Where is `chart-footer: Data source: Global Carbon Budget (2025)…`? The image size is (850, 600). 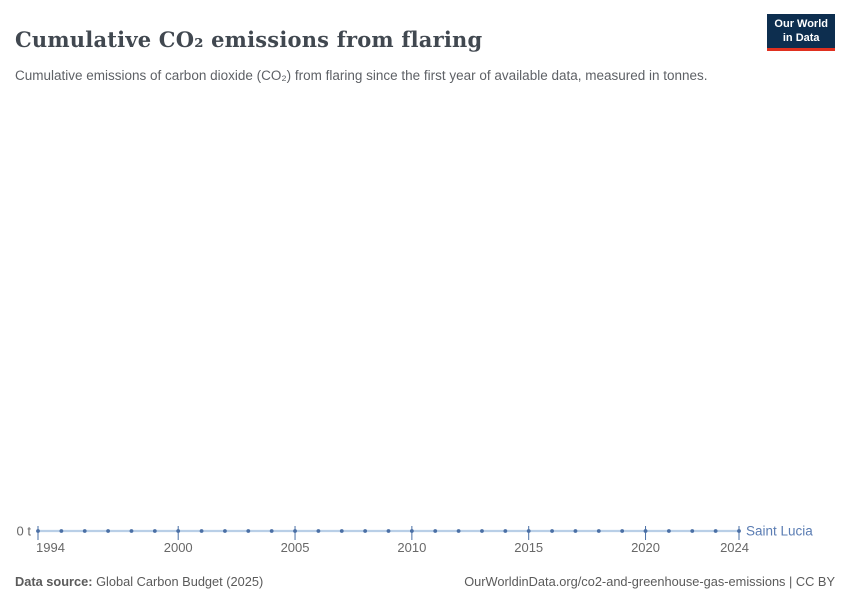 chart-footer: Data source: Global Carbon Budget (2025)… is located at coordinates (425, 581).